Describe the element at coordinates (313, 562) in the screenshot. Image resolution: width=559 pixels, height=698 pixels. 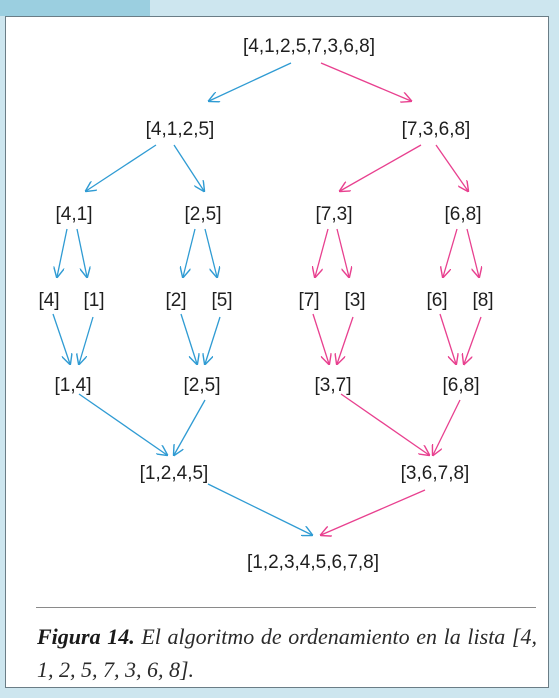
I see `node-final-sorted: [1,2,3,4,5,6,7,8]` at that location.